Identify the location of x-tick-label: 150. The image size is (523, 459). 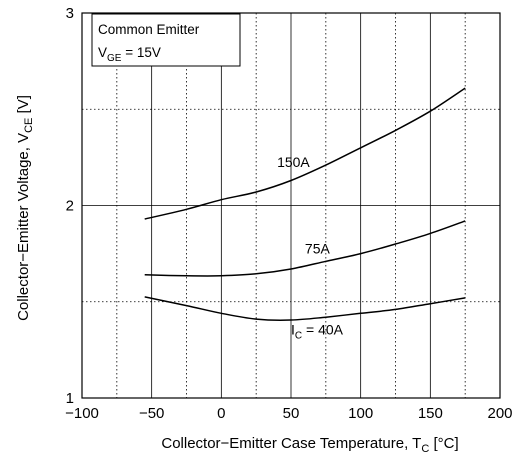
(430, 413).